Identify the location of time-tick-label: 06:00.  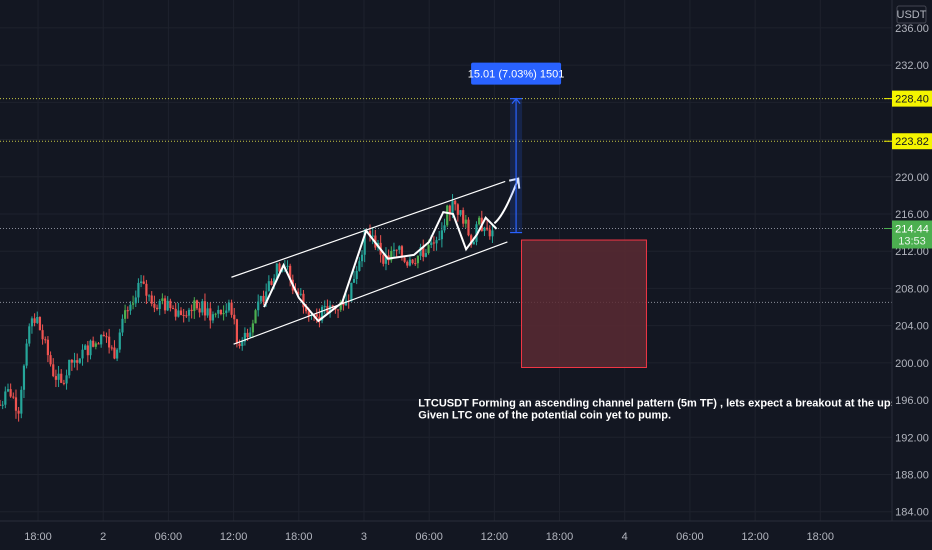
(169, 537).